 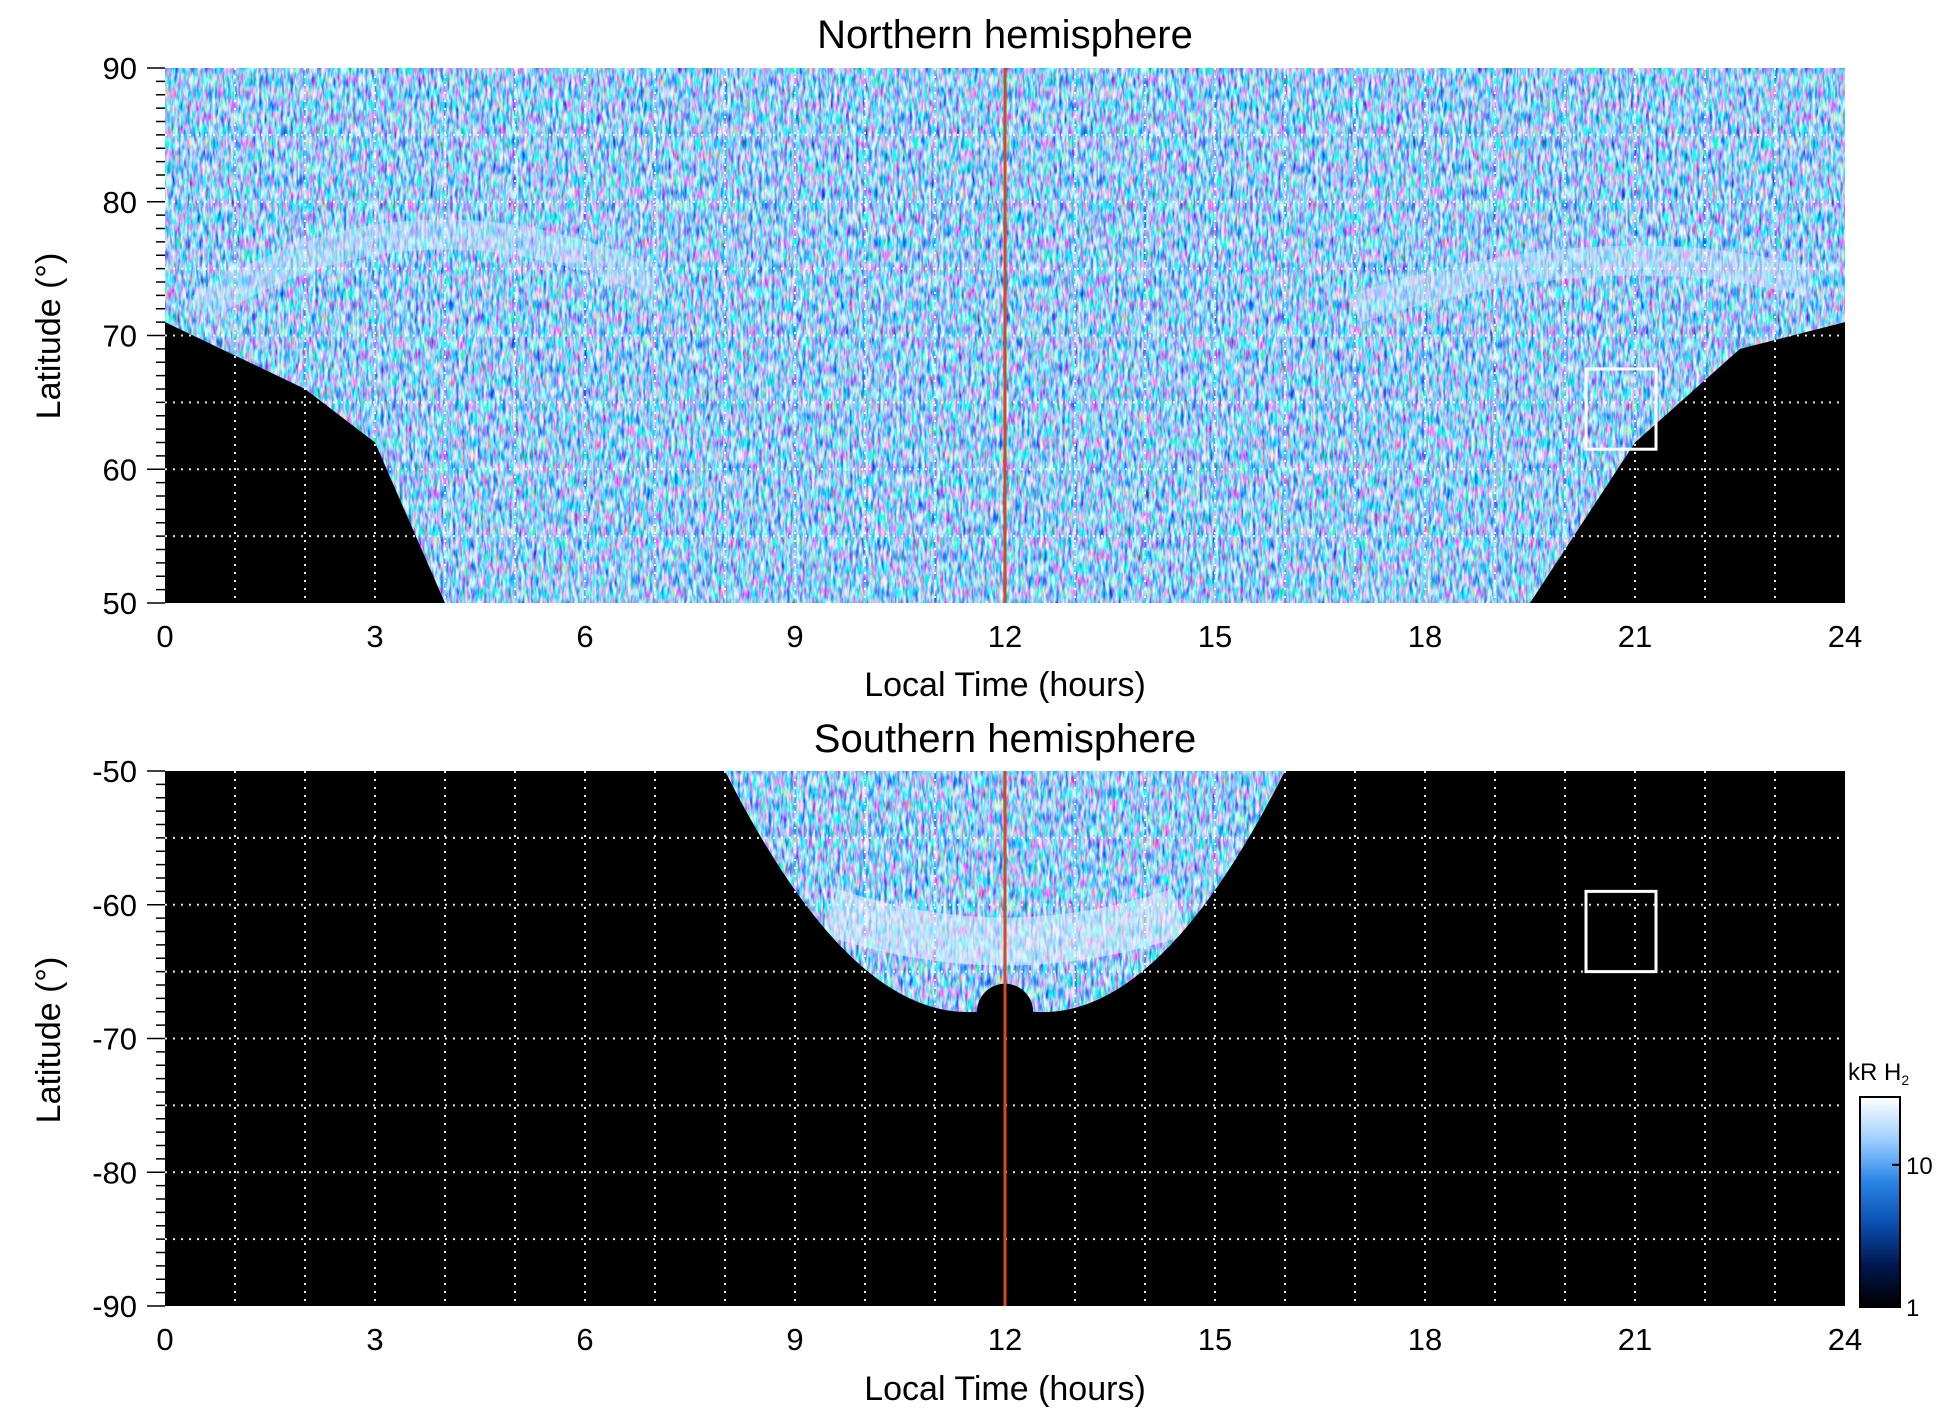 What do you see at coordinates (120, 469) in the screenshot?
I see `north-y-tick-label: 60` at bounding box center [120, 469].